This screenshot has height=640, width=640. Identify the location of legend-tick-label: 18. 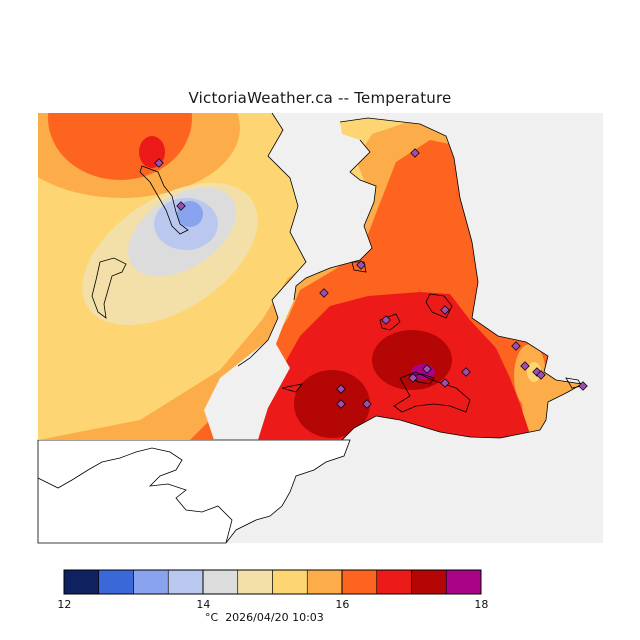
(481, 604).